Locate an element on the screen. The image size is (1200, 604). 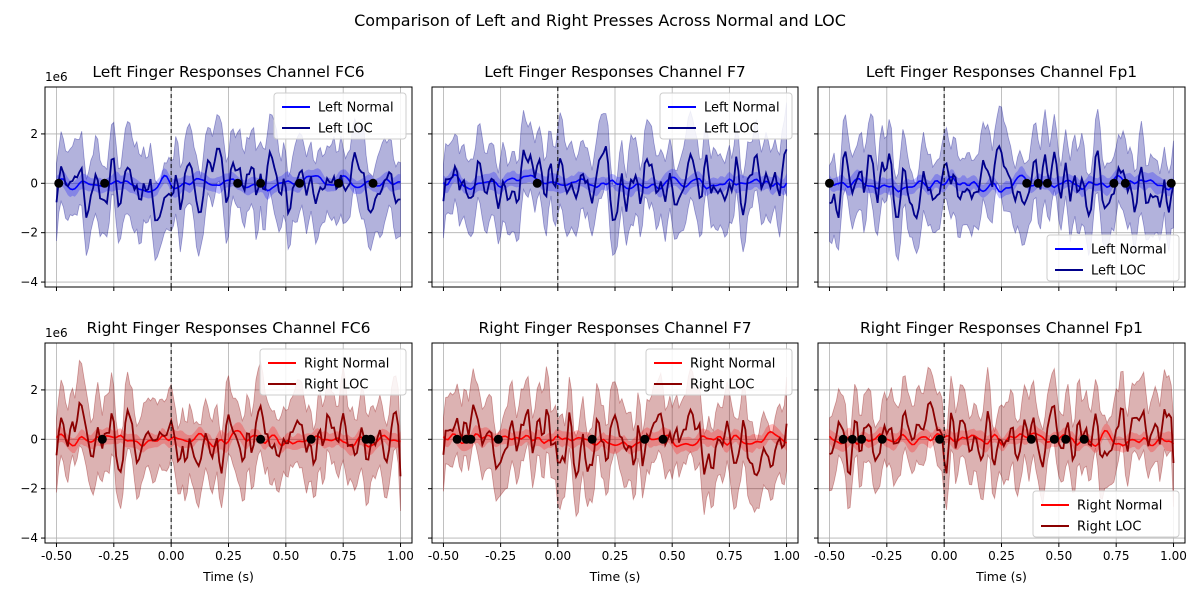
subplot-title: Right Finger Responses Channel Fp1 is located at coordinates (1001, 328).